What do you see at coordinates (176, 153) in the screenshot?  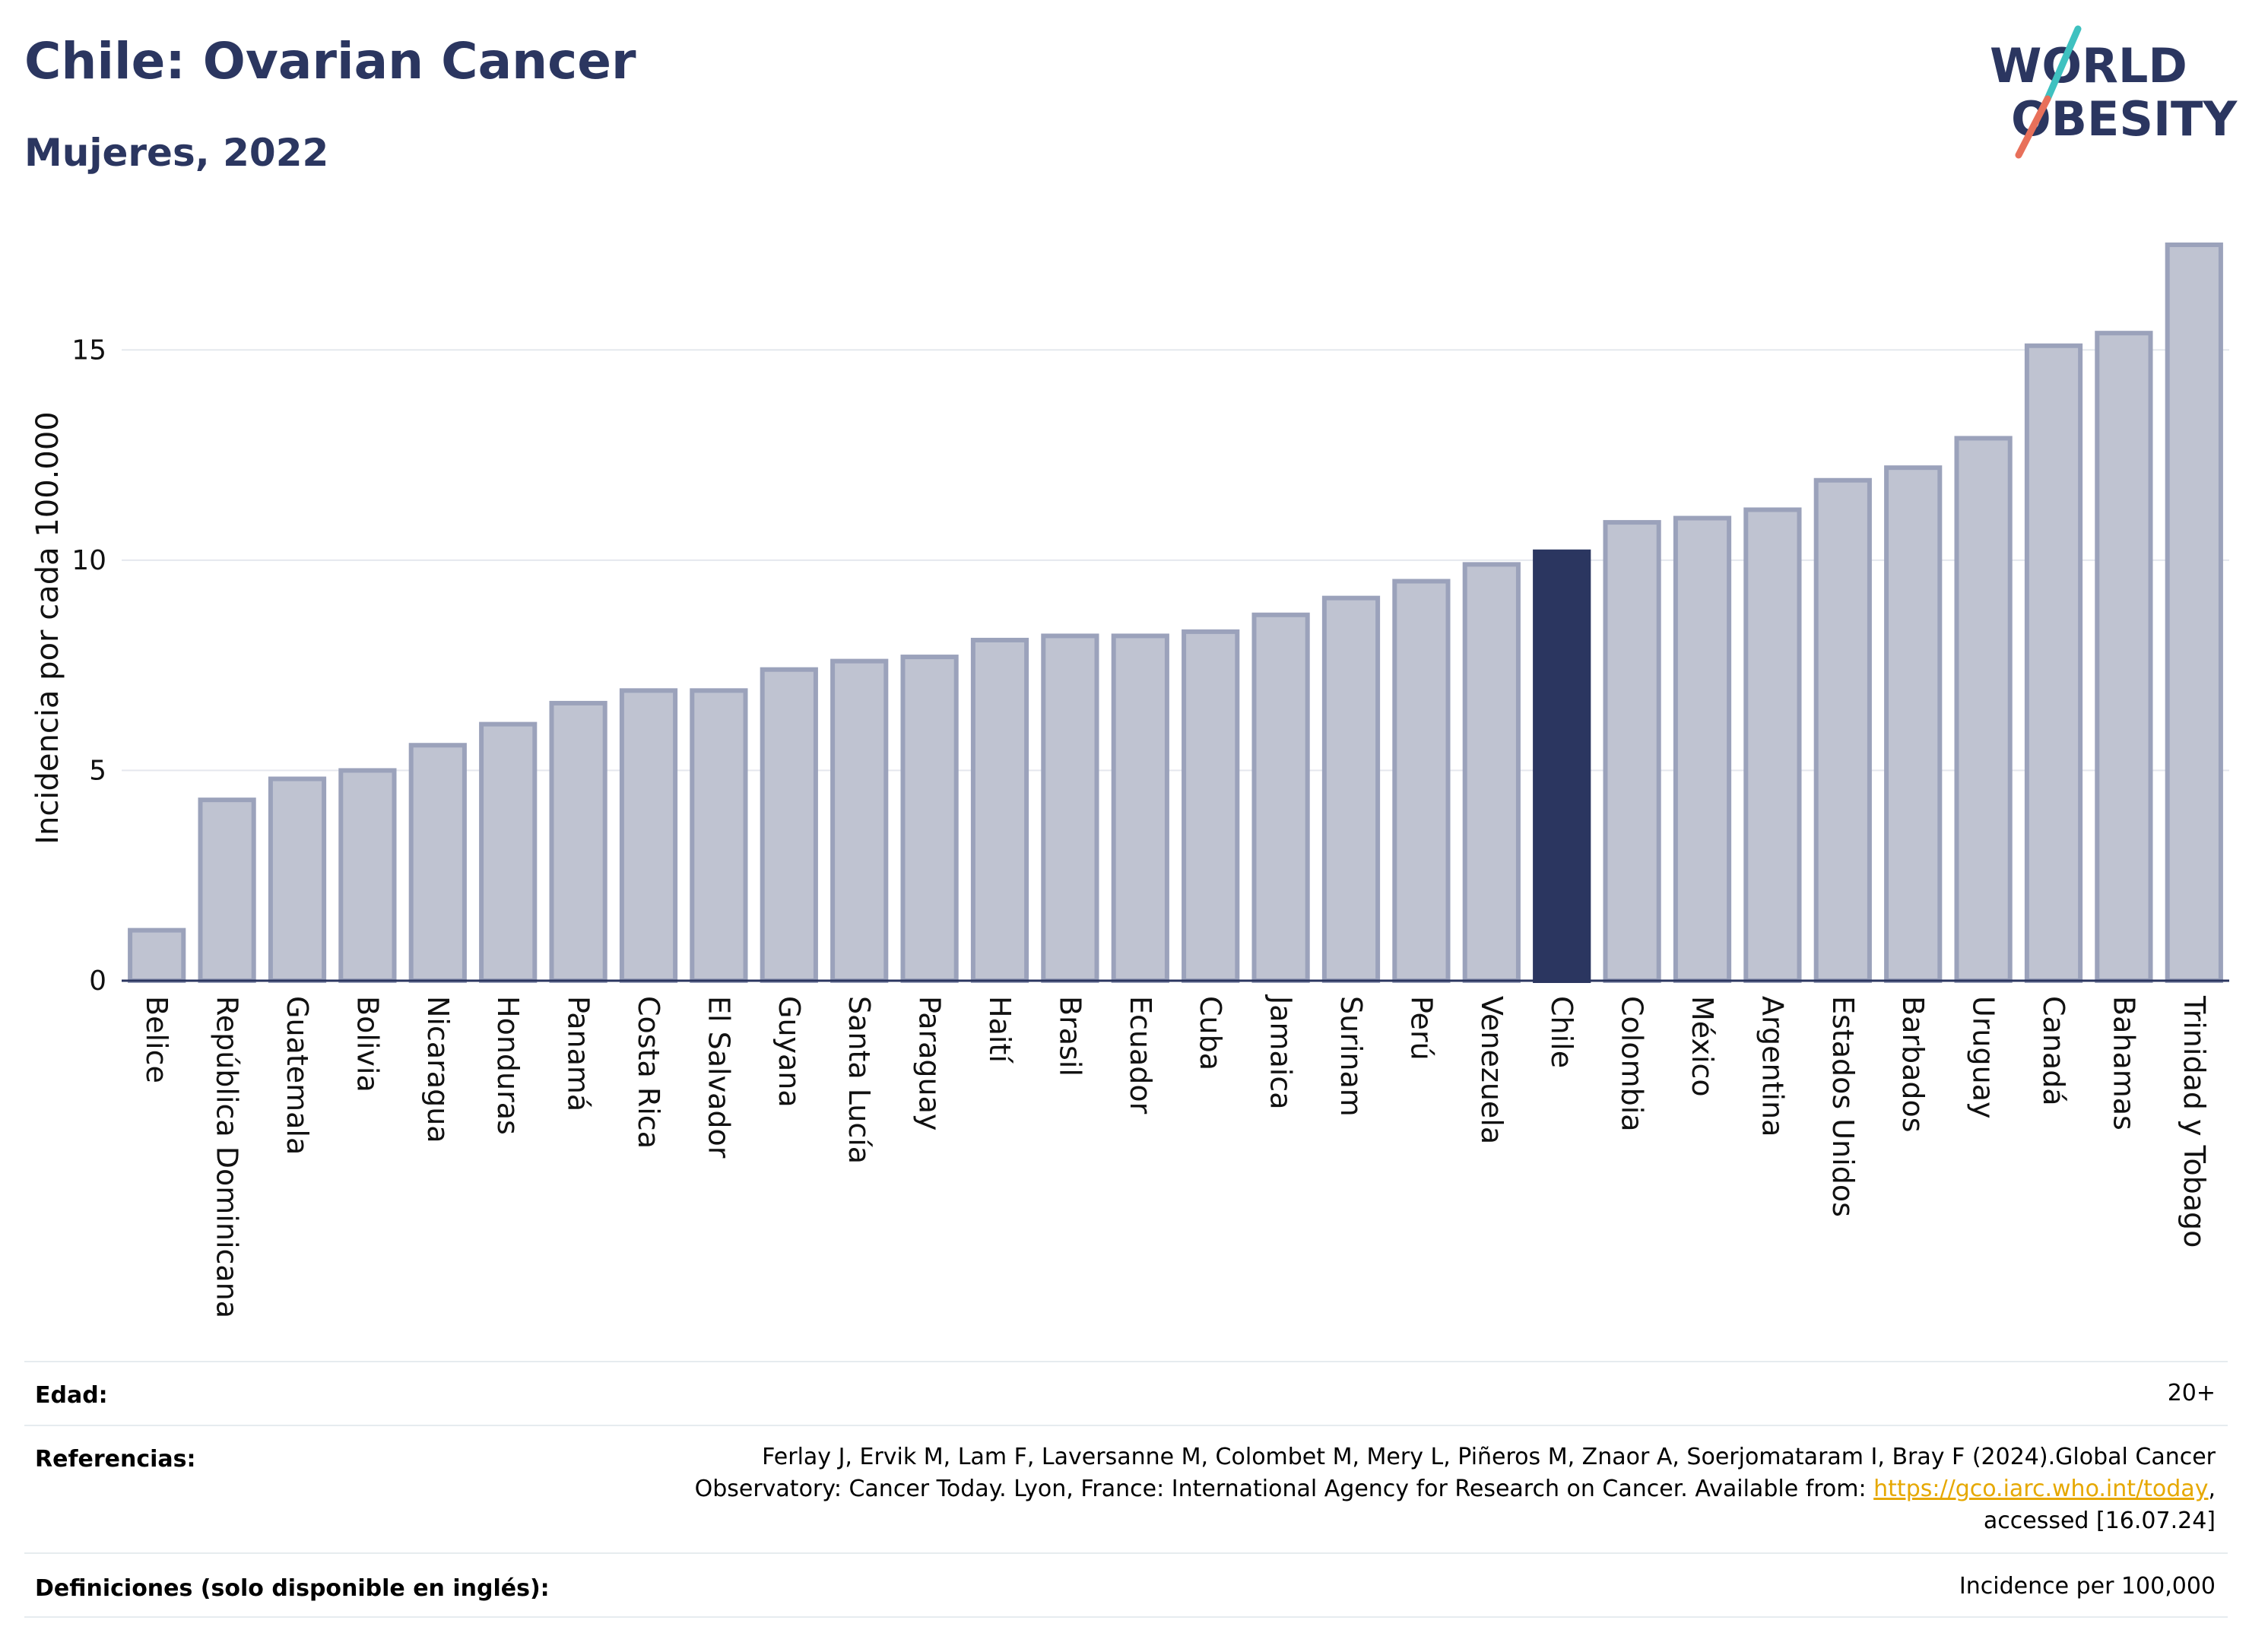 I see `chart-subtitle: Mujeres, 2022` at bounding box center [176, 153].